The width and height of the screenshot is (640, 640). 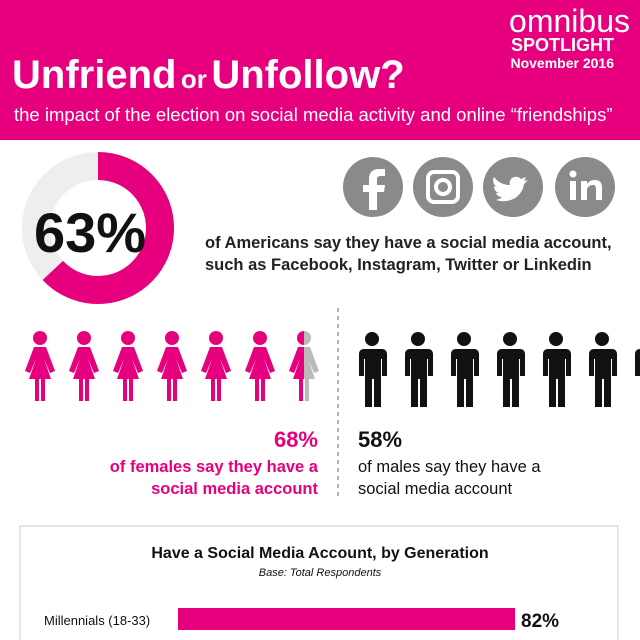 I want to click on females-text: of females say they have a, so click(x=214, y=467).